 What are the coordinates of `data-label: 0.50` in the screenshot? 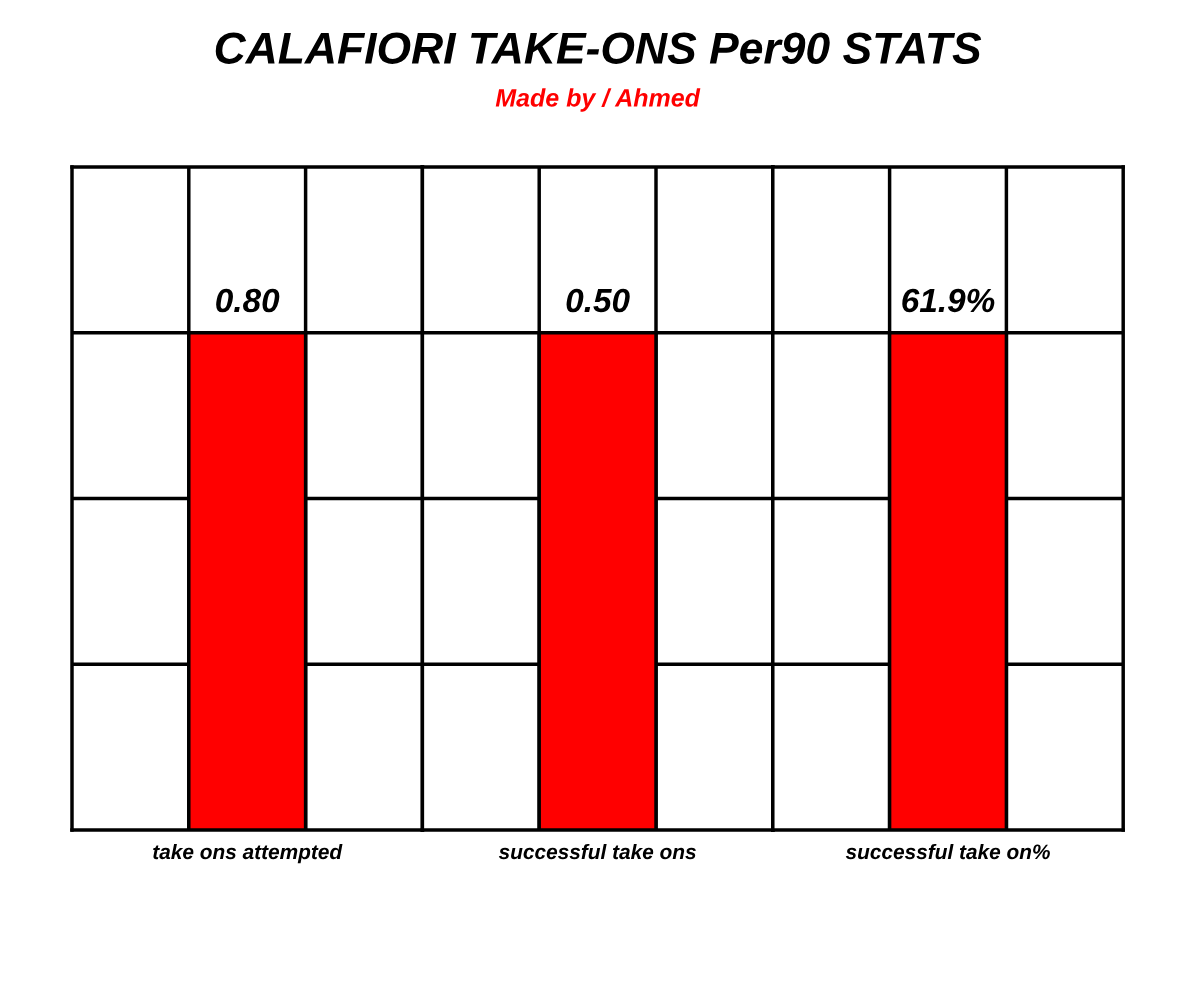 It's located at (598, 300).